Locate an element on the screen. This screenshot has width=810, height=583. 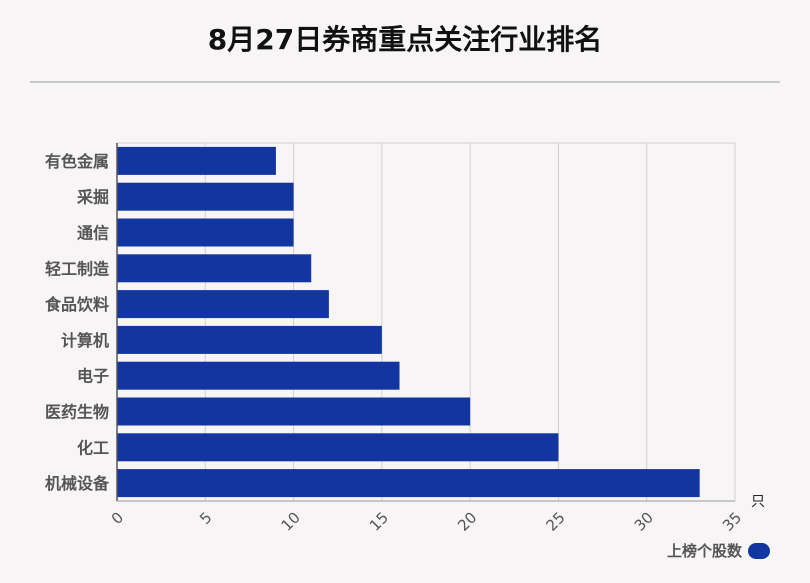
legend-swatch is located at coordinates (759, 550).